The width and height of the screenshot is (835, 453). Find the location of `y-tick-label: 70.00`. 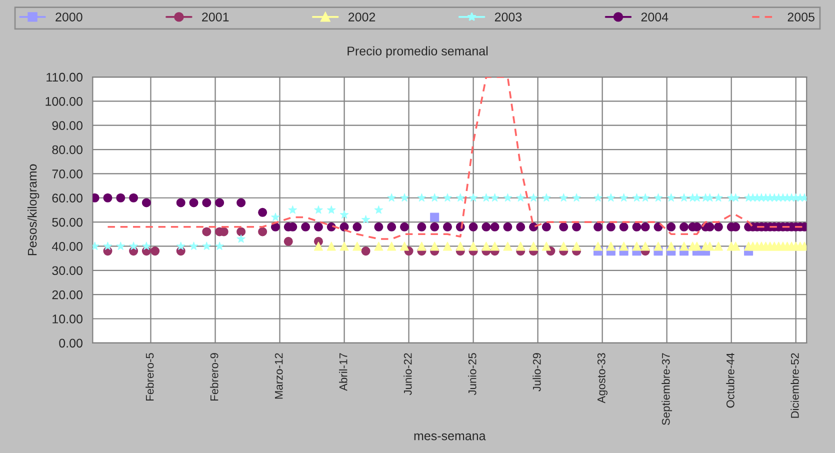

y-tick-label: 70.00 is located at coordinates (67, 174).